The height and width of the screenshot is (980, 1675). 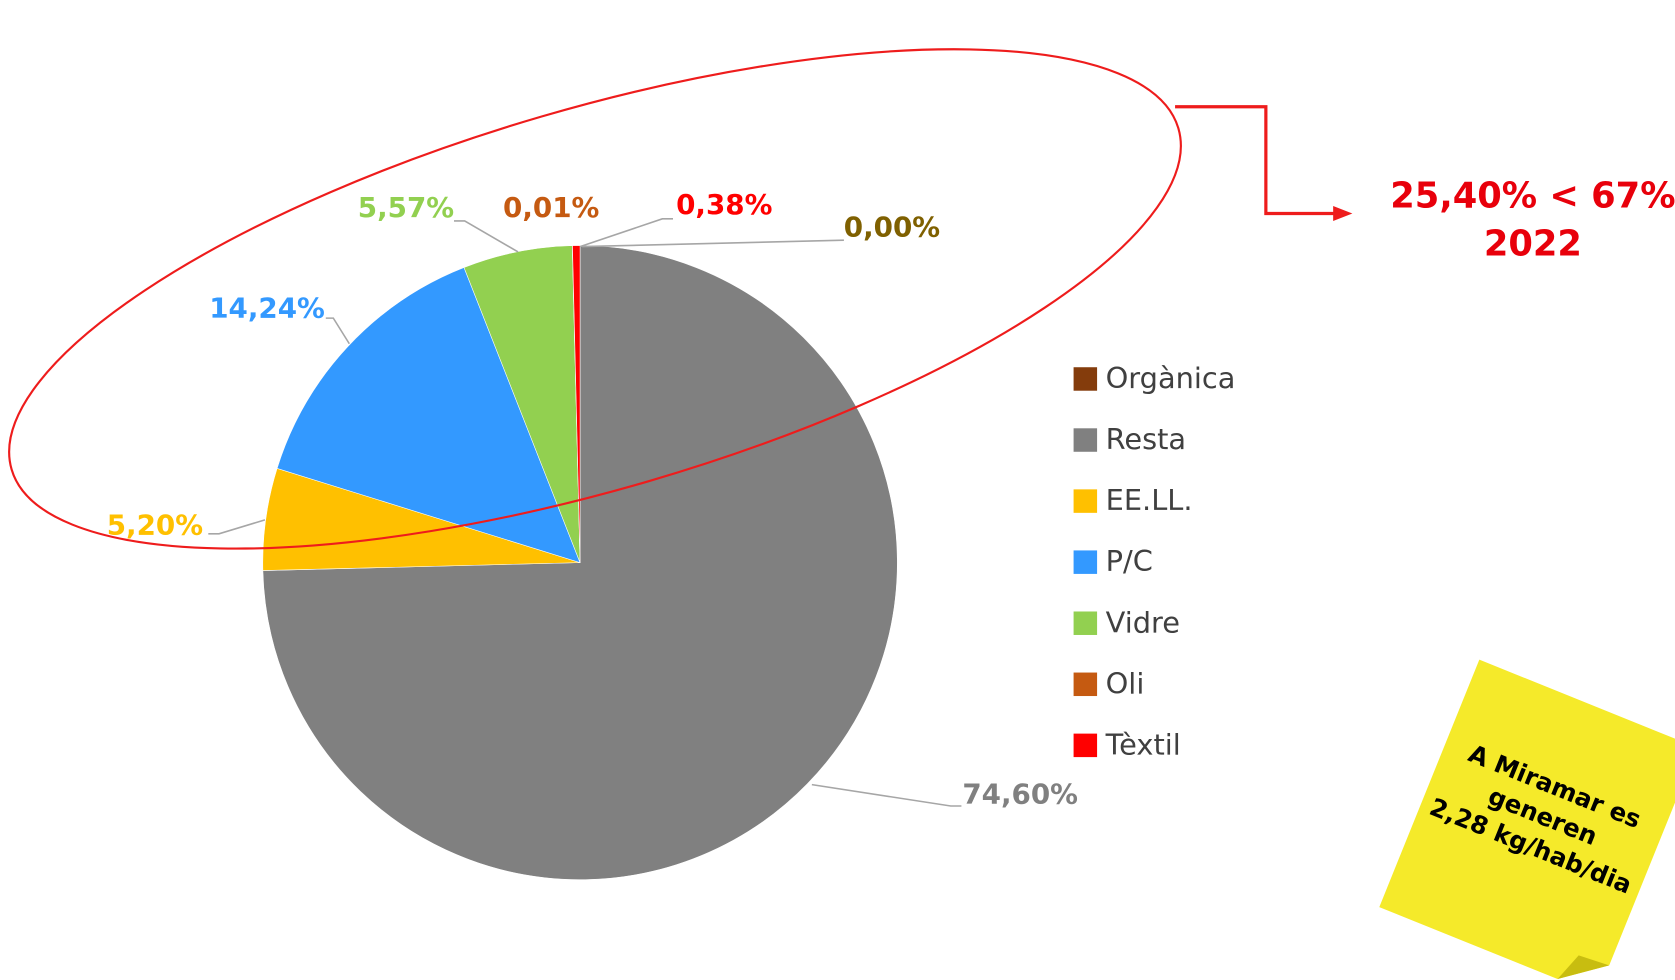 I want to click on annotation: 25,40% < 67%, so click(x=1532, y=196).